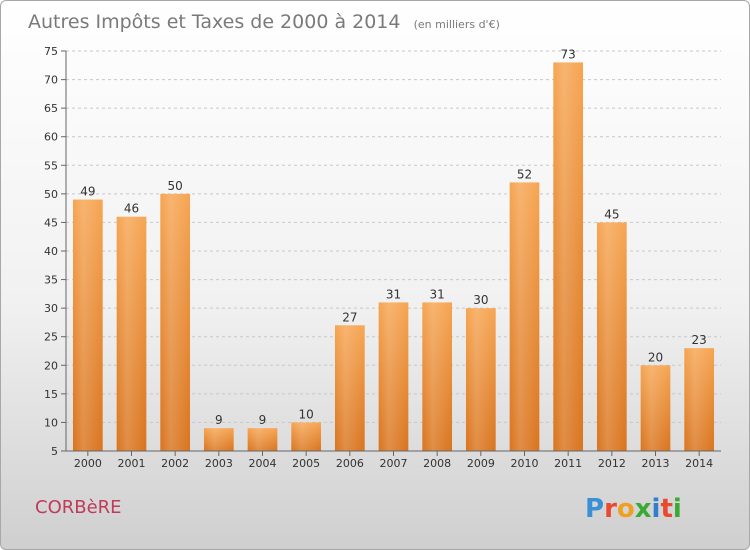  I want to click on x-tick-label: 2012, so click(612, 463).